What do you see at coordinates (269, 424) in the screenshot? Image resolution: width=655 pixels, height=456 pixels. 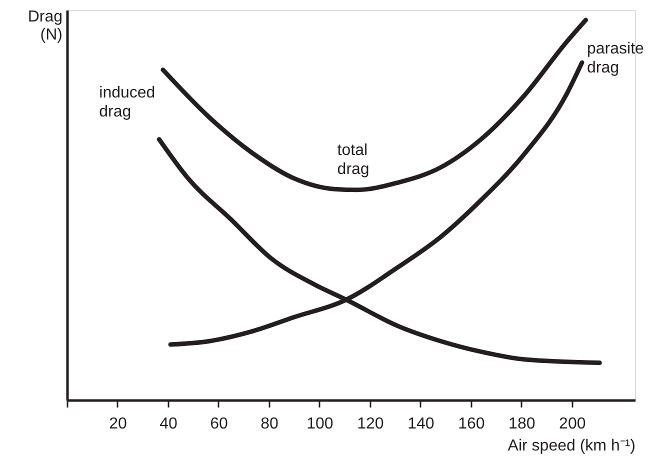 I see `x-tick-label: 80` at bounding box center [269, 424].